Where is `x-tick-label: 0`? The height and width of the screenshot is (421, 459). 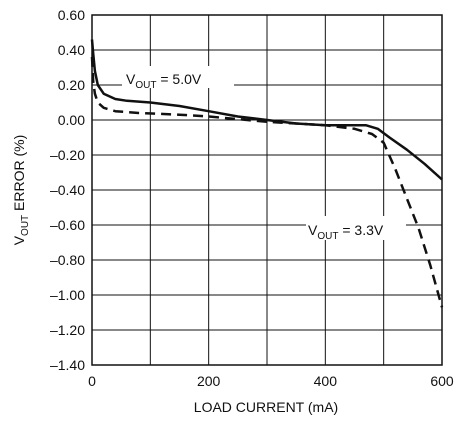 x-tick-label: 0 is located at coordinates (92, 381).